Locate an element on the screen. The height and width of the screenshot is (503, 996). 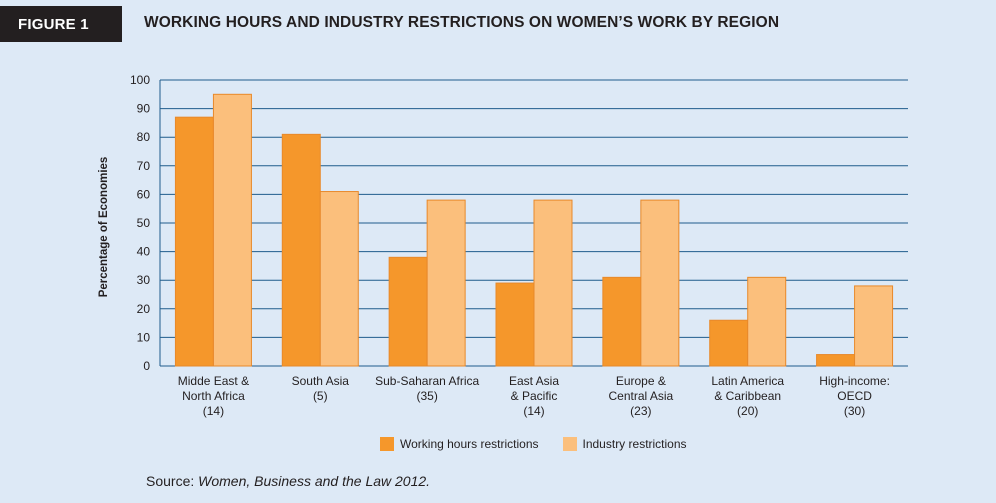
figure-badge: FIGURE 1 is located at coordinates (61, 24).